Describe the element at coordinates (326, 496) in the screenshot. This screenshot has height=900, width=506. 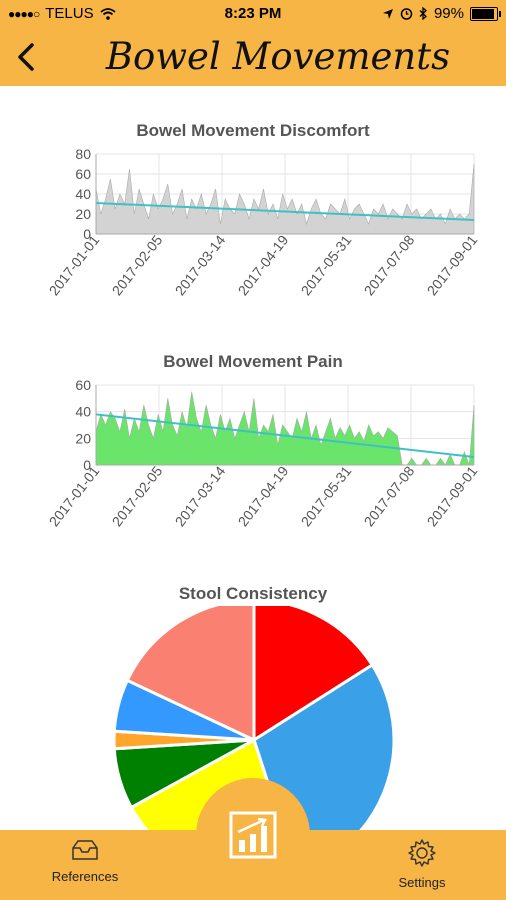
I see `pain-x-tick-label: 2017-05-31` at that location.